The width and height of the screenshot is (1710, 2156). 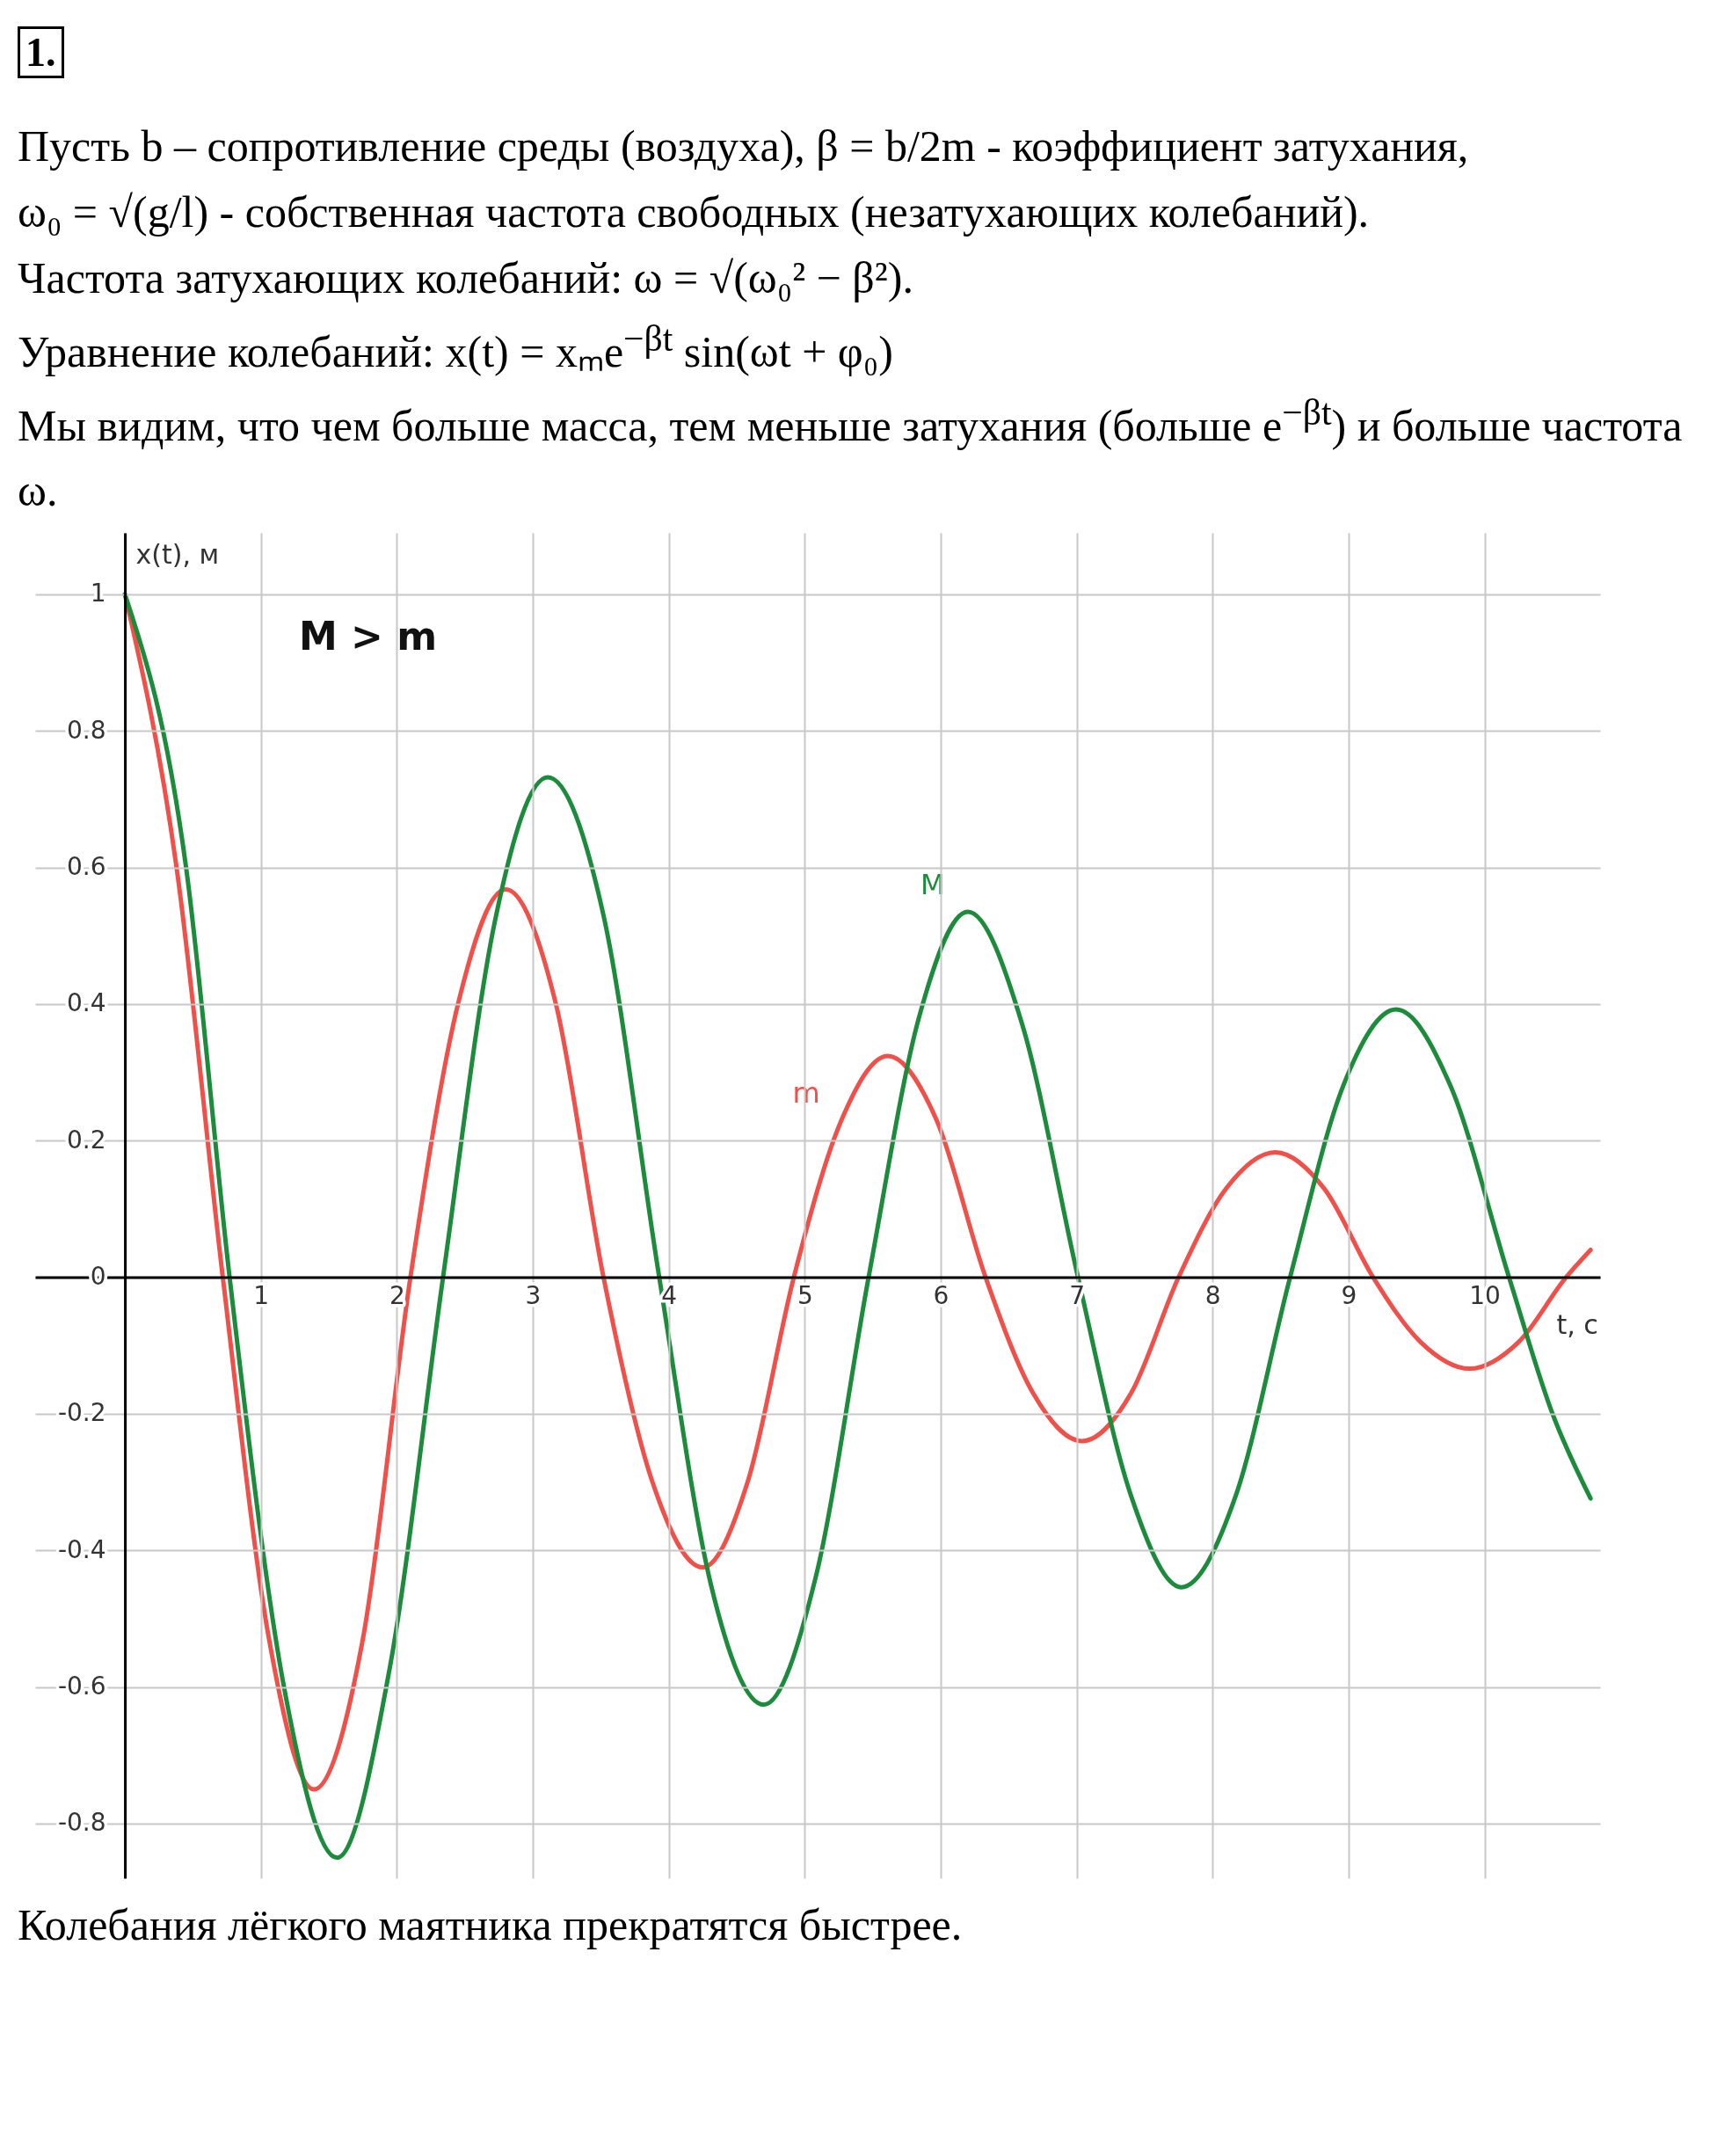 I want to click on y-tick-label: 1, so click(x=98, y=593).